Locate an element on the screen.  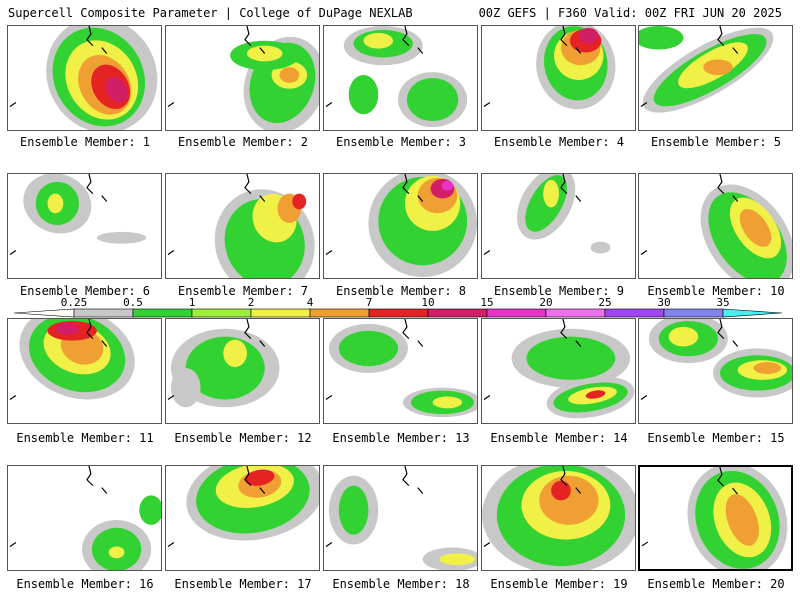
member-caption: Ensemble Member: 17 is located at coordinates (243, 584).